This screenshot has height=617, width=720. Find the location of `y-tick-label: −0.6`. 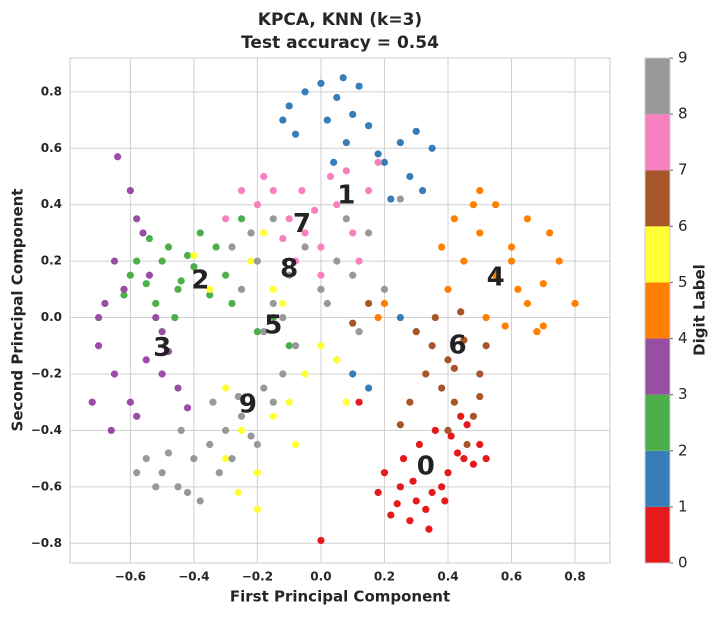

y-tick-label: −0.6 is located at coordinates (46, 486).